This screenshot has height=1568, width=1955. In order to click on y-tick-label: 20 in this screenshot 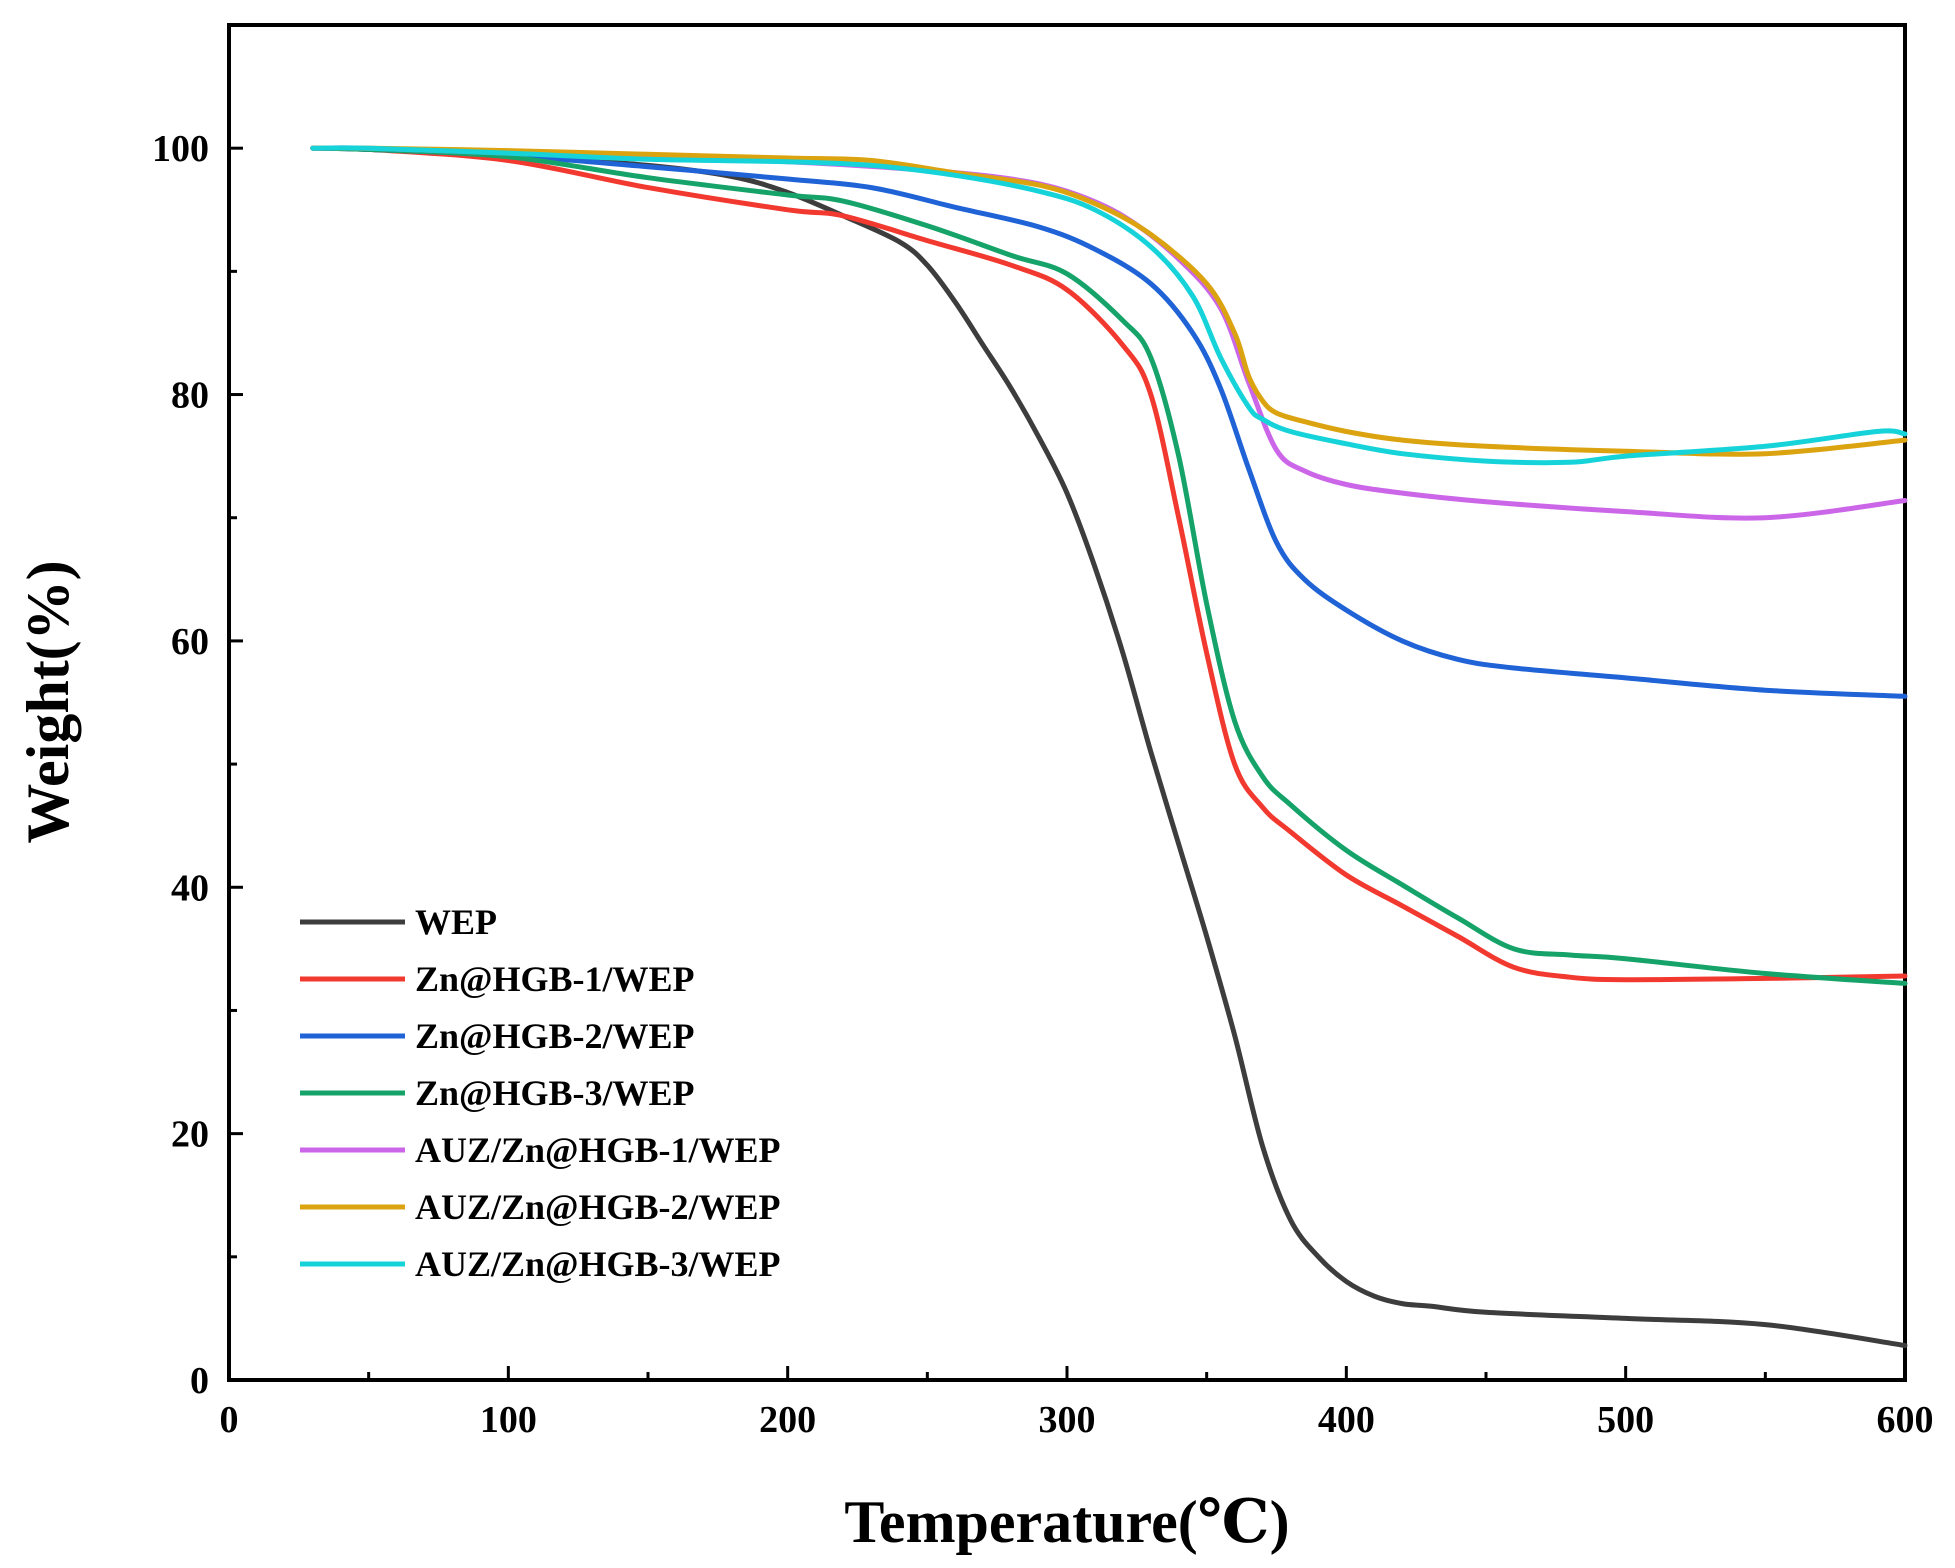, I will do `click(190, 1135)`.